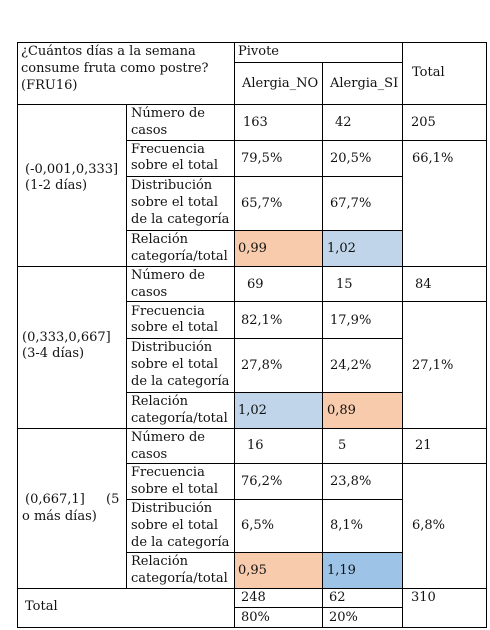 The height and width of the screenshot is (630, 490). Describe the element at coordinates (364, 83) in the screenshot. I see `col-header-si: Alergia_SI` at that location.